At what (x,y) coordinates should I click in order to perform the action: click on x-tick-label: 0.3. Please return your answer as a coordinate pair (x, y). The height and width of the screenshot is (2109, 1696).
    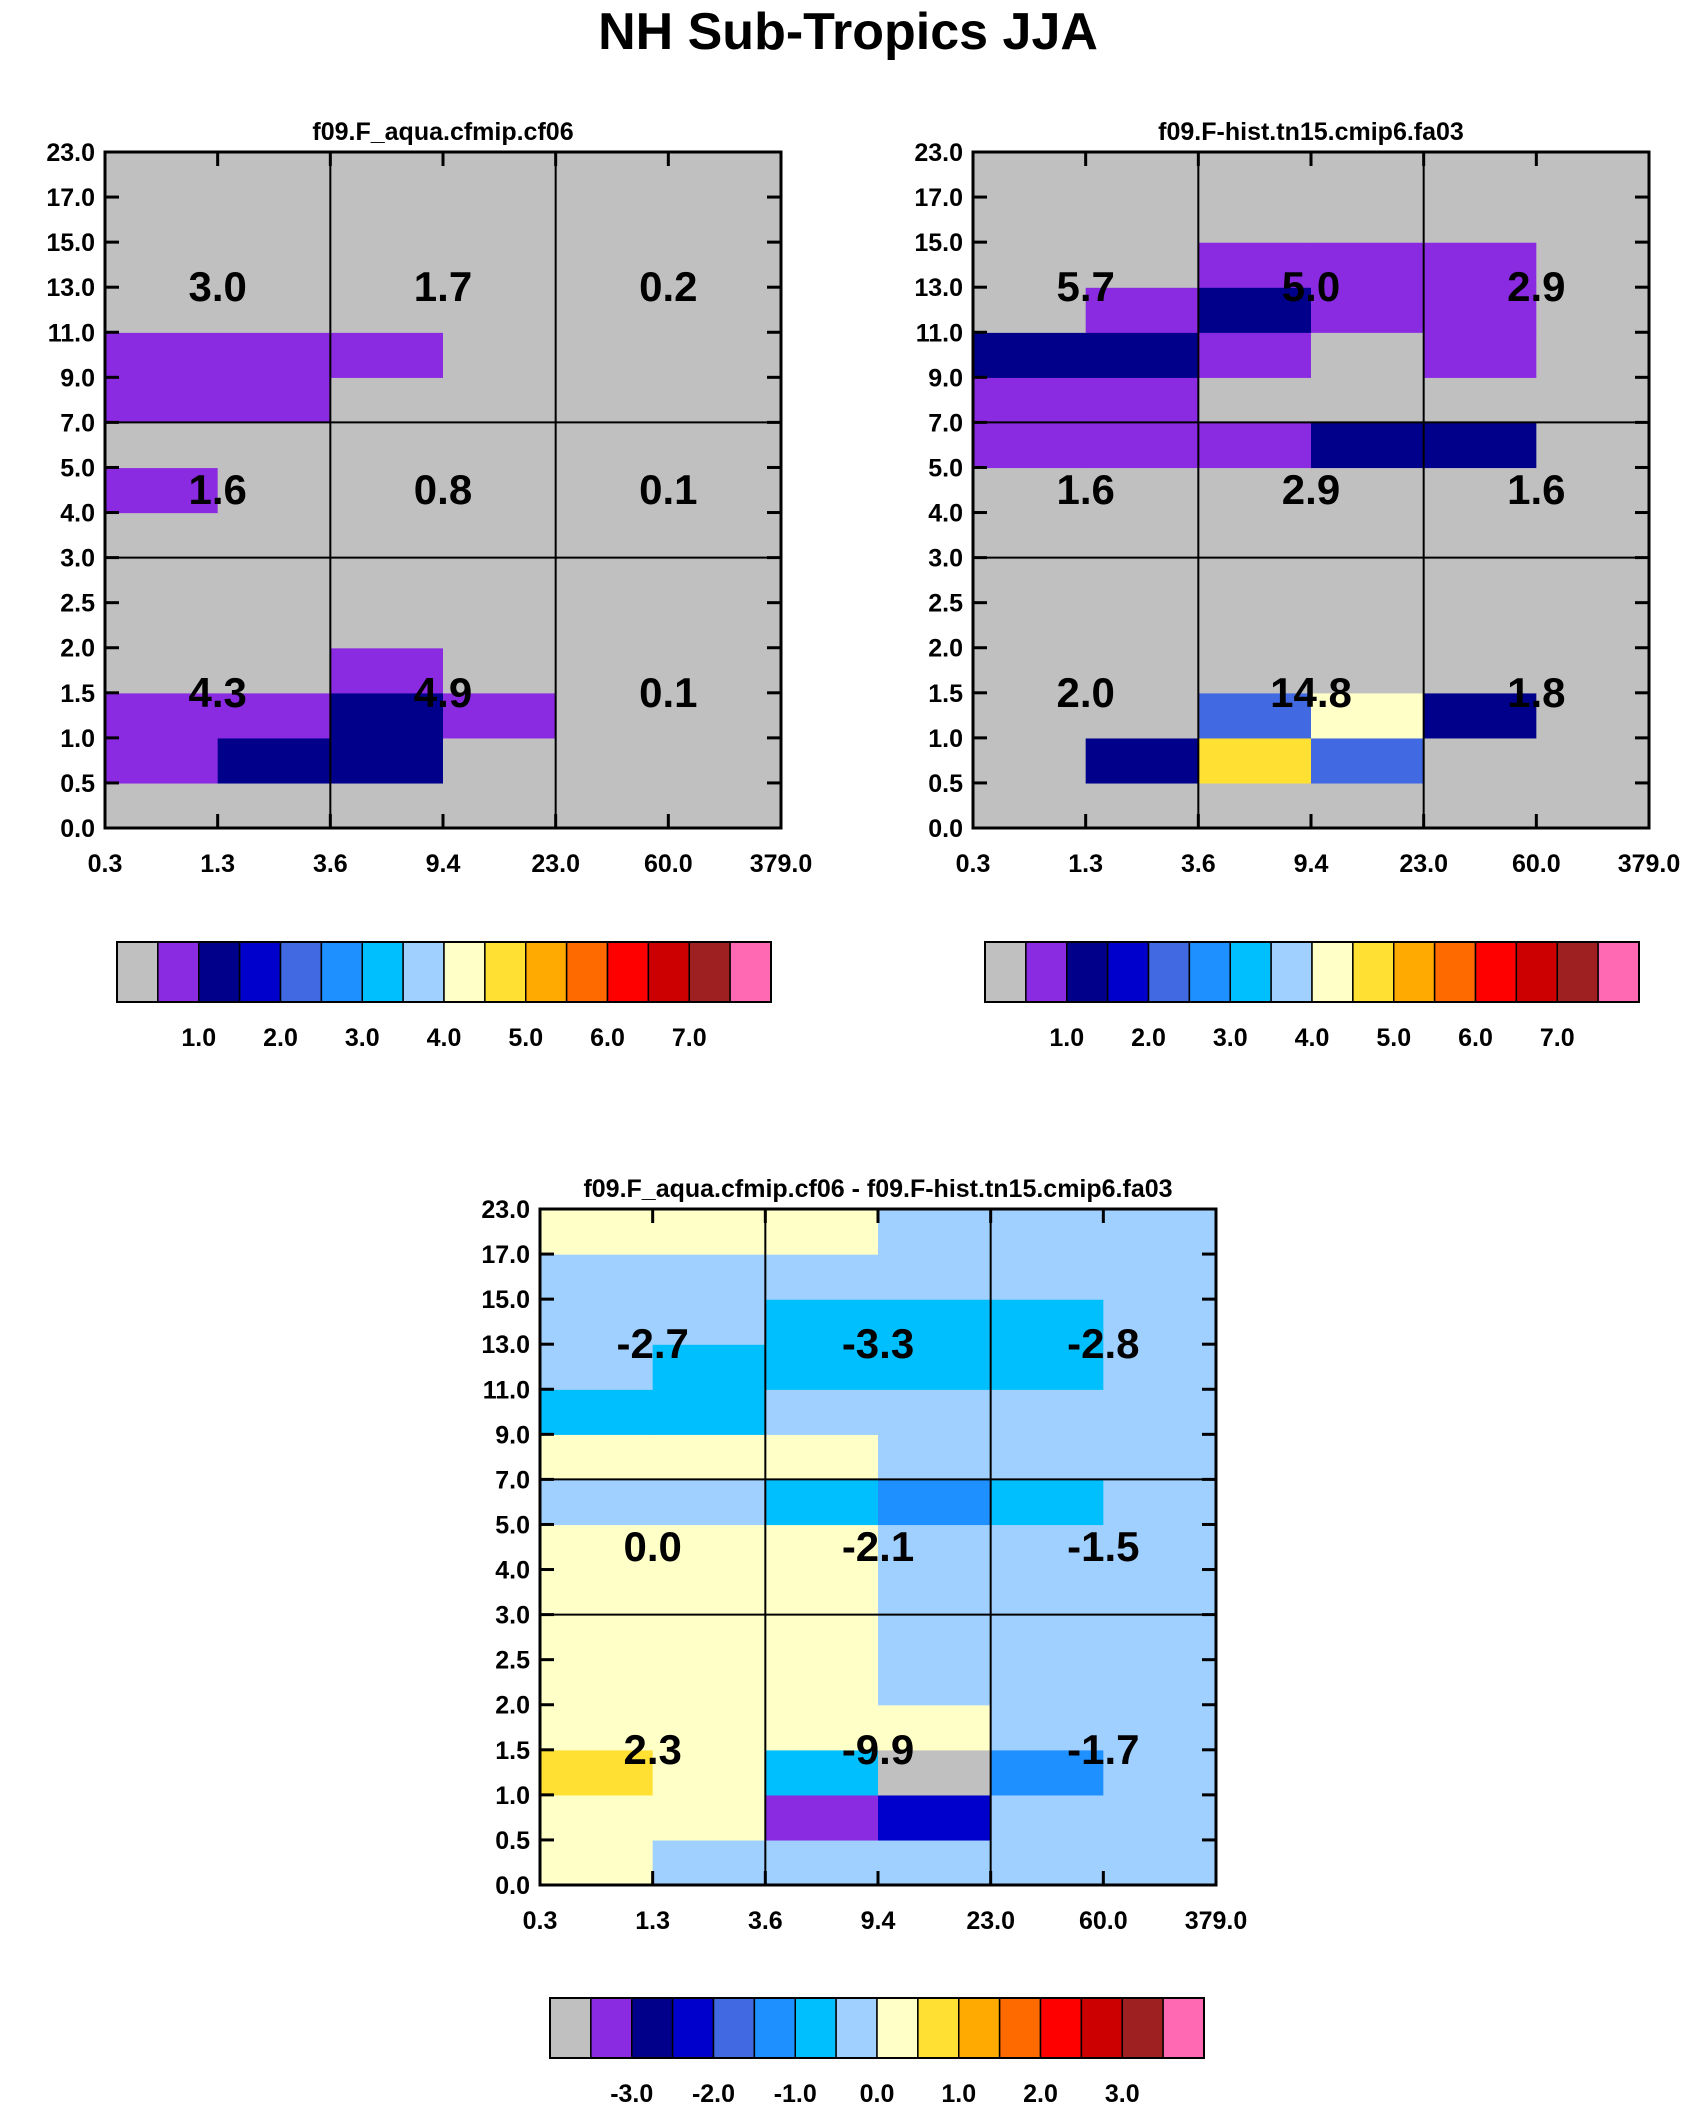
    Looking at the image, I should click on (540, 1921).